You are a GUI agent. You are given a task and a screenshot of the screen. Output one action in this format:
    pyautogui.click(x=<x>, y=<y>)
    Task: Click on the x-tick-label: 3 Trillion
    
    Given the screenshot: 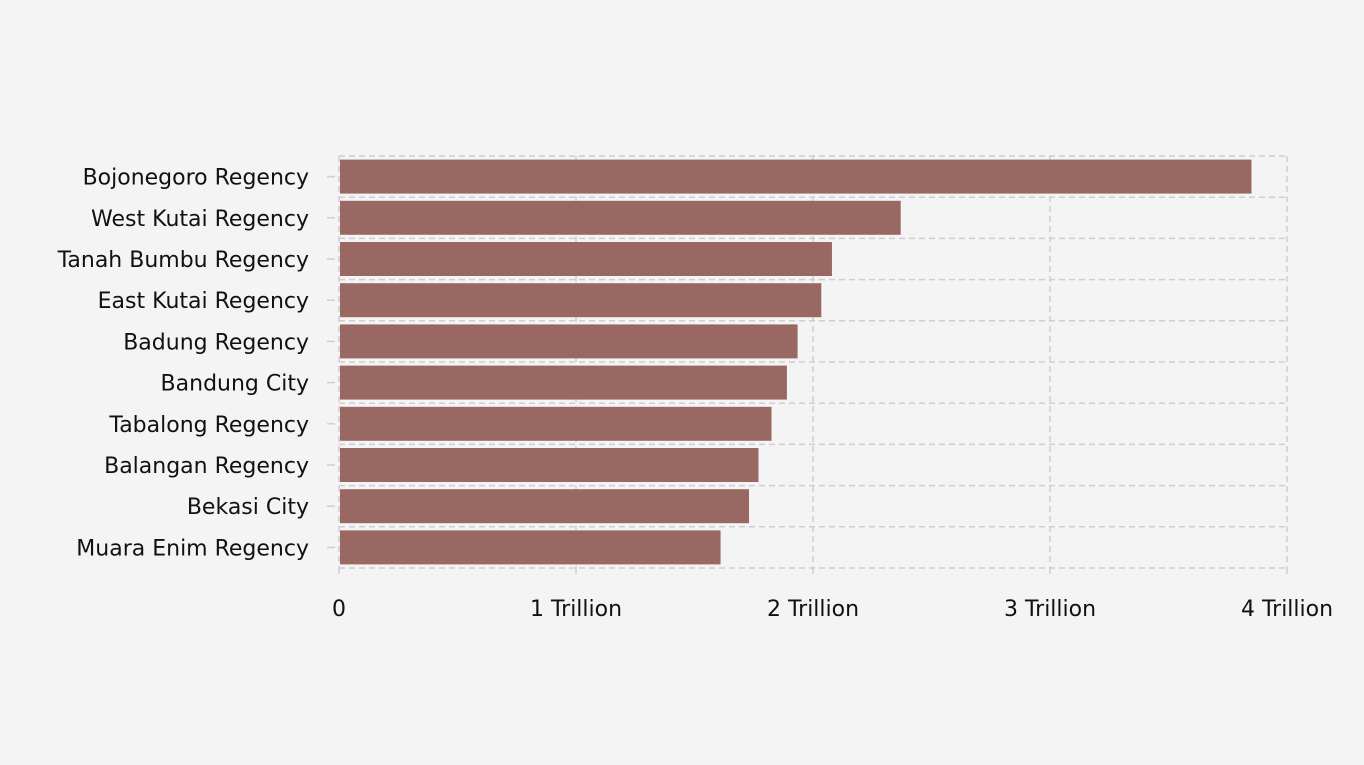 What is the action you would take?
    pyautogui.click(x=1050, y=609)
    